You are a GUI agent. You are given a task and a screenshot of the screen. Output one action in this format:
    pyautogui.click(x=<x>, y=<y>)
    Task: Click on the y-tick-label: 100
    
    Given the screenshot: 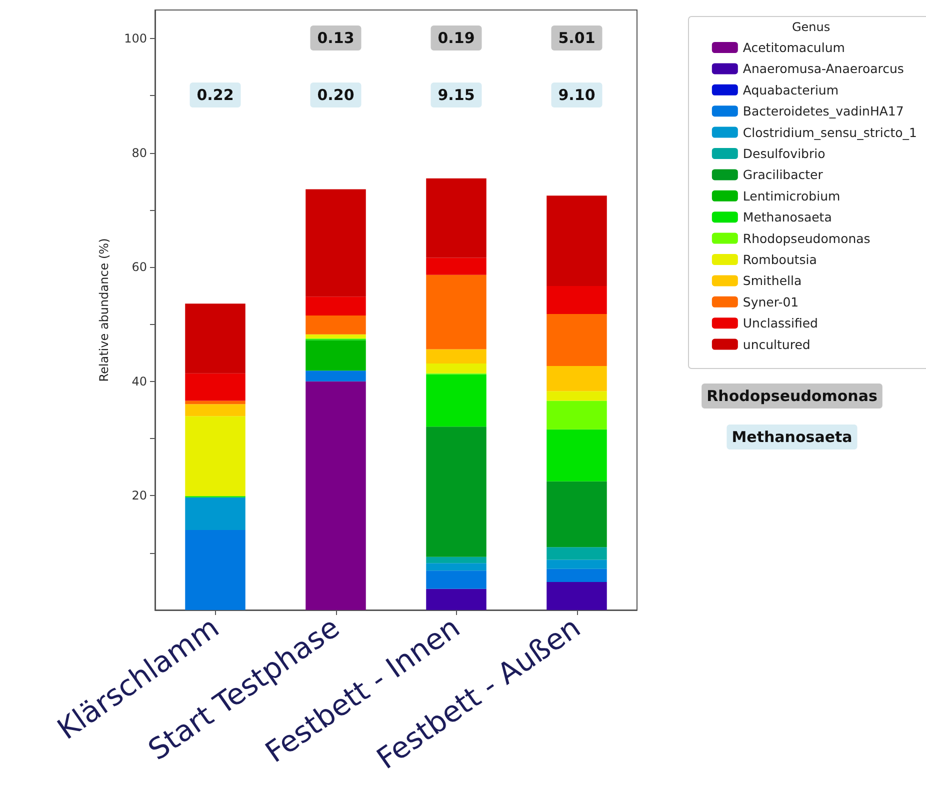 What is the action you would take?
    pyautogui.click(x=135, y=39)
    